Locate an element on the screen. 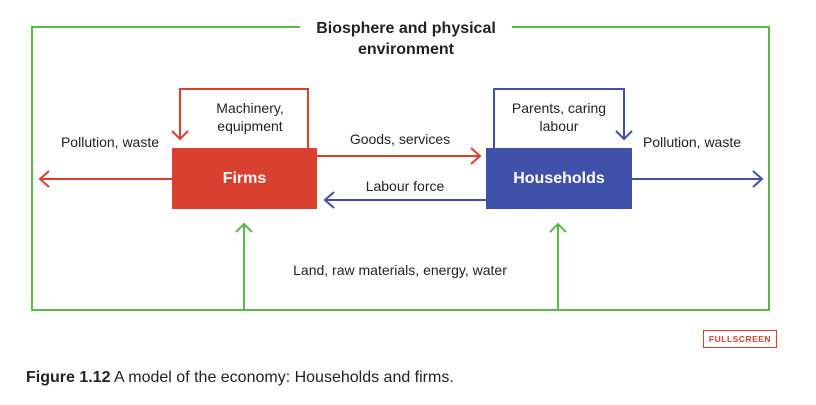 The height and width of the screenshot is (405, 816). households-node: Households is located at coordinates (559, 178).